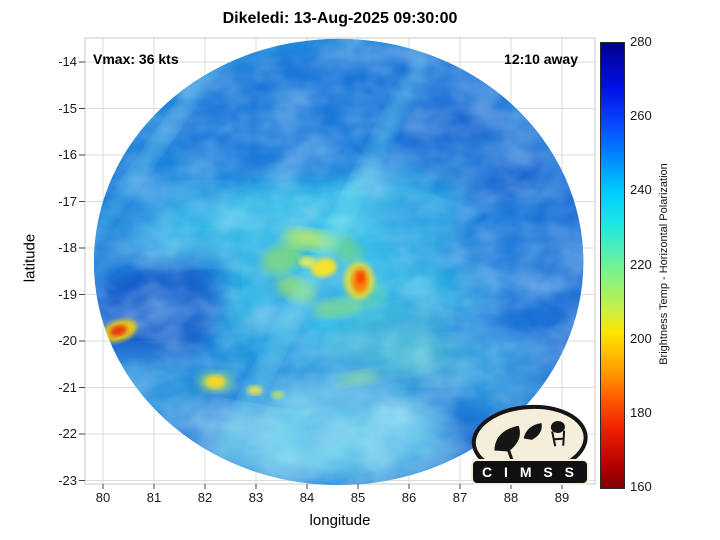  Describe the element at coordinates (641, 116) in the screenshot. I see `colorbar-tick-label: 260` at that location.